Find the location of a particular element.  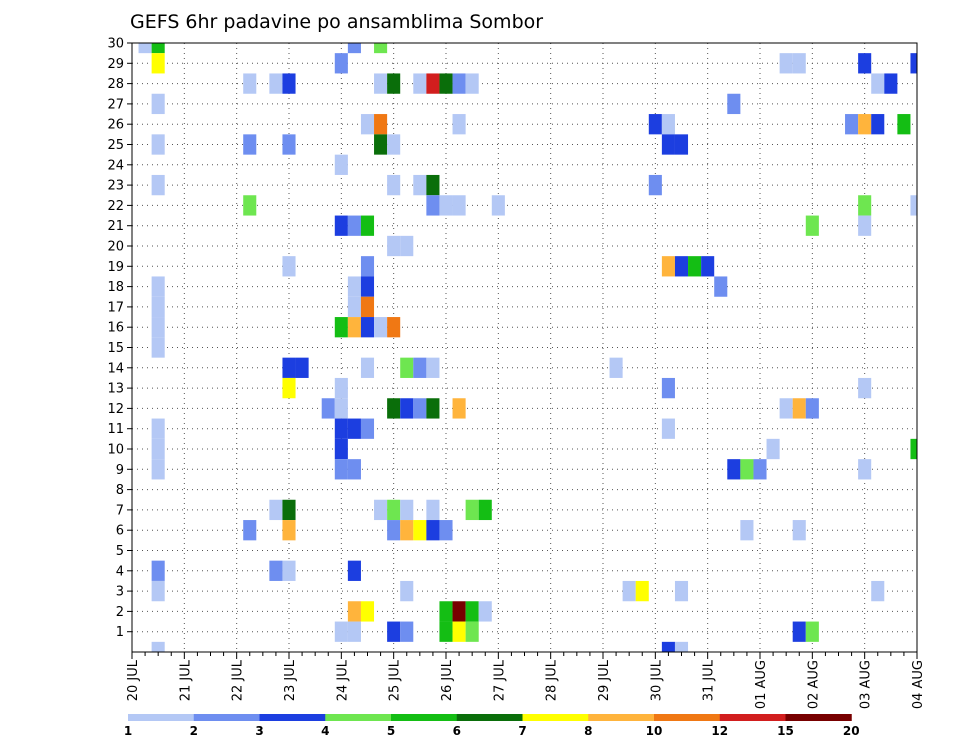

x-tick-label: 02 AUG is located at coordinates (813, 684).